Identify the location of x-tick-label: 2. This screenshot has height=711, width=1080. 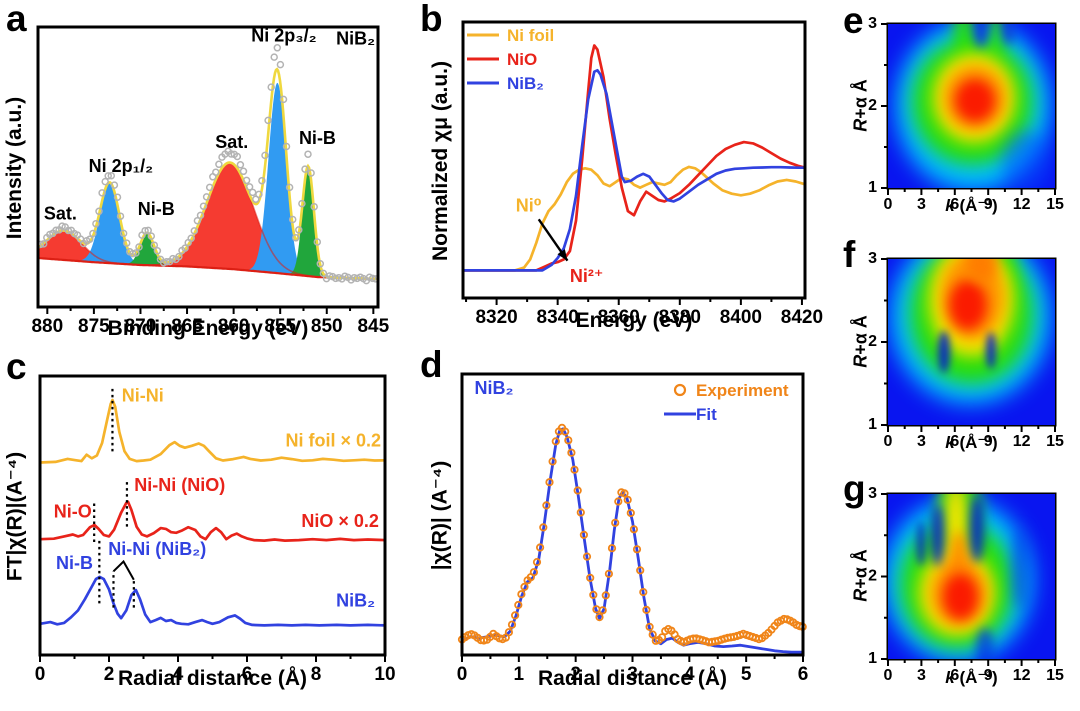
(109, 674).